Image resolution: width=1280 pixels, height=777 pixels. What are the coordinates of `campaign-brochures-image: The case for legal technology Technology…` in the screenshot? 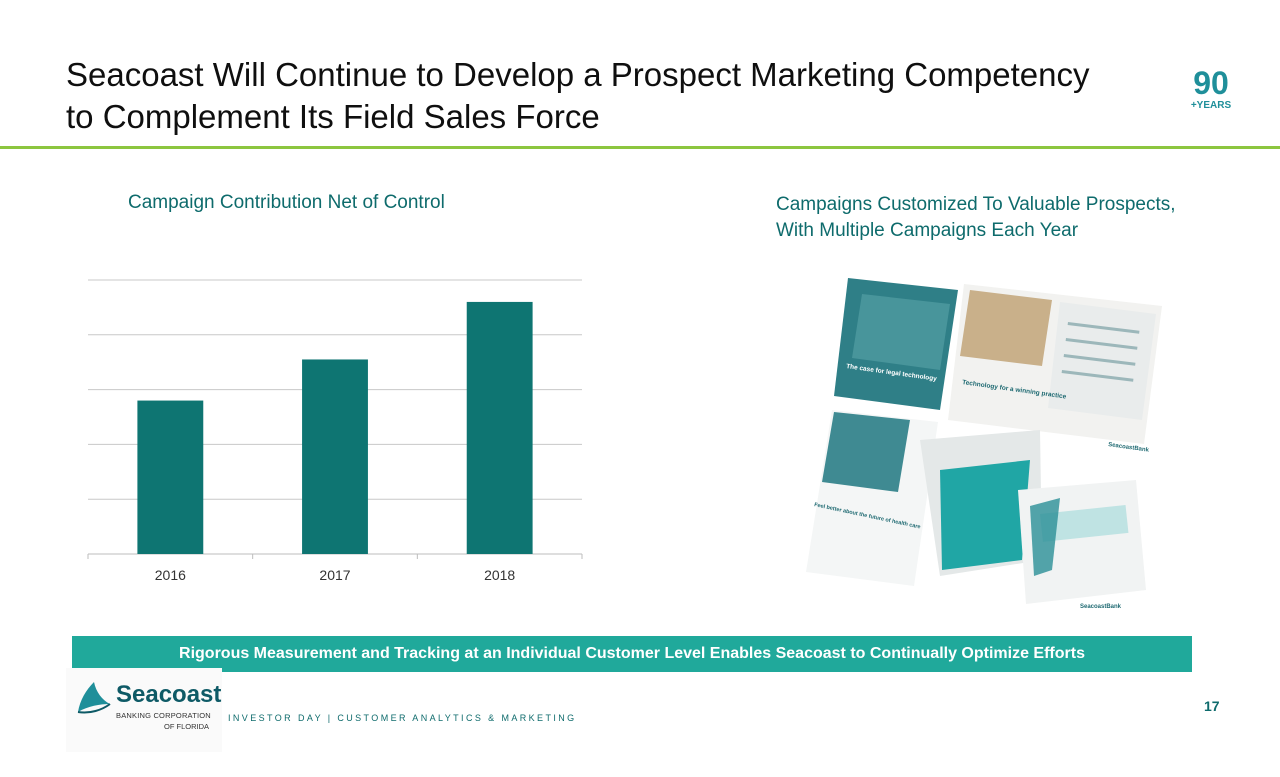 It's located at (984, 444).